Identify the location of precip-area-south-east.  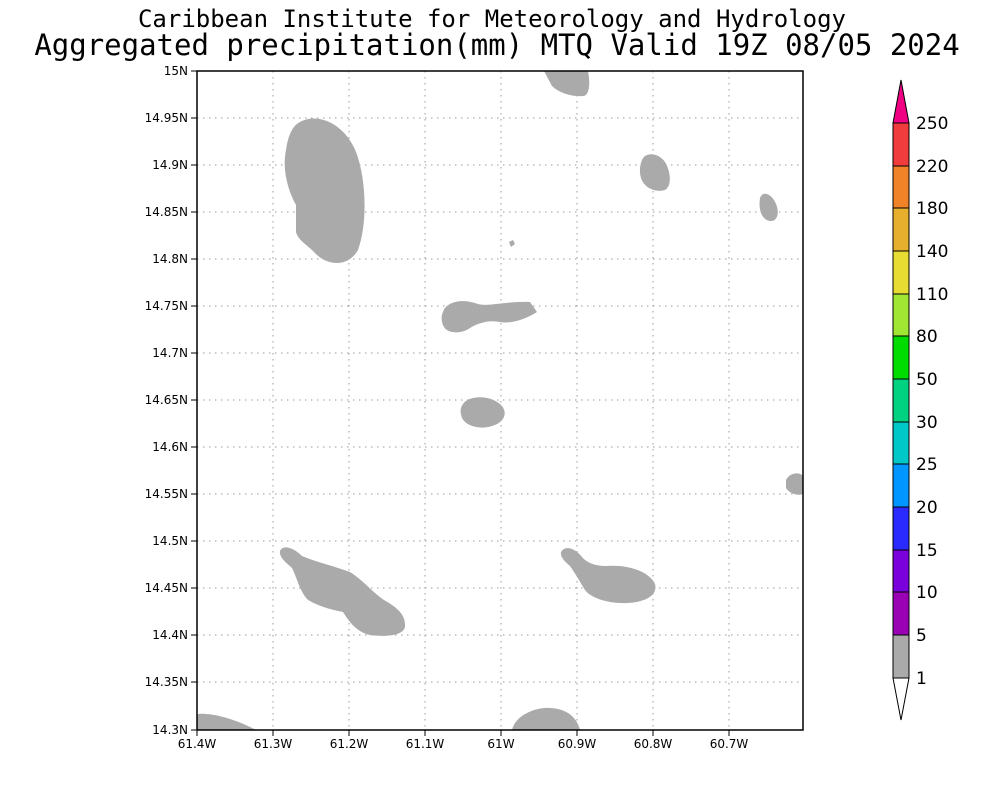
(608, 576).